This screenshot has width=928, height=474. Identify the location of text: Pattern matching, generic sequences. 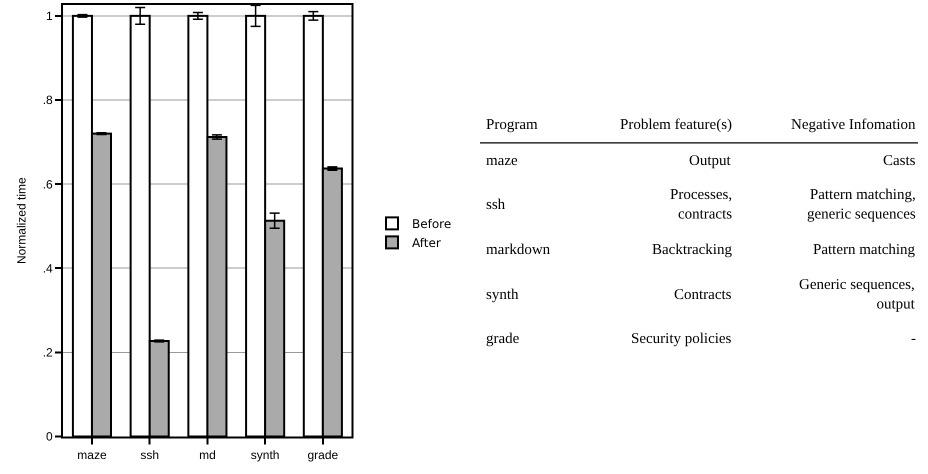
(861, 204).